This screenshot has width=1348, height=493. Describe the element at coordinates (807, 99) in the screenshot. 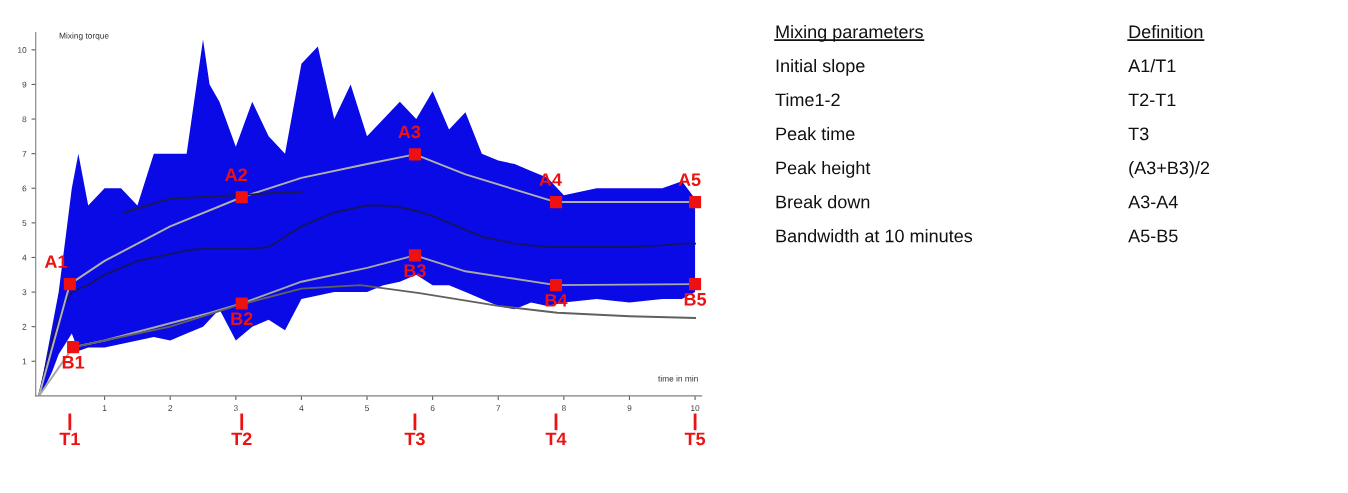

I see `text: Time1-2` at that location.